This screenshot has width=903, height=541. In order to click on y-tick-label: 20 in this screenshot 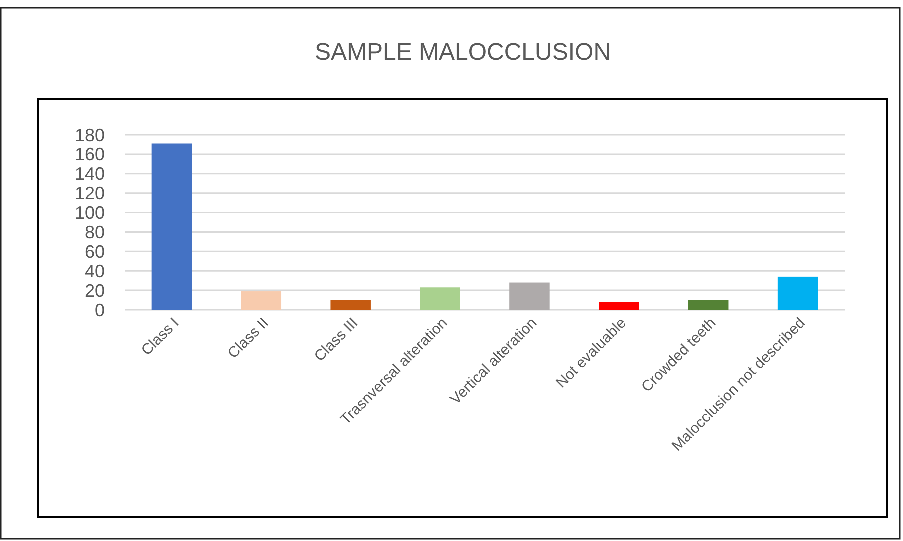, I will do `click(94, 290)`.